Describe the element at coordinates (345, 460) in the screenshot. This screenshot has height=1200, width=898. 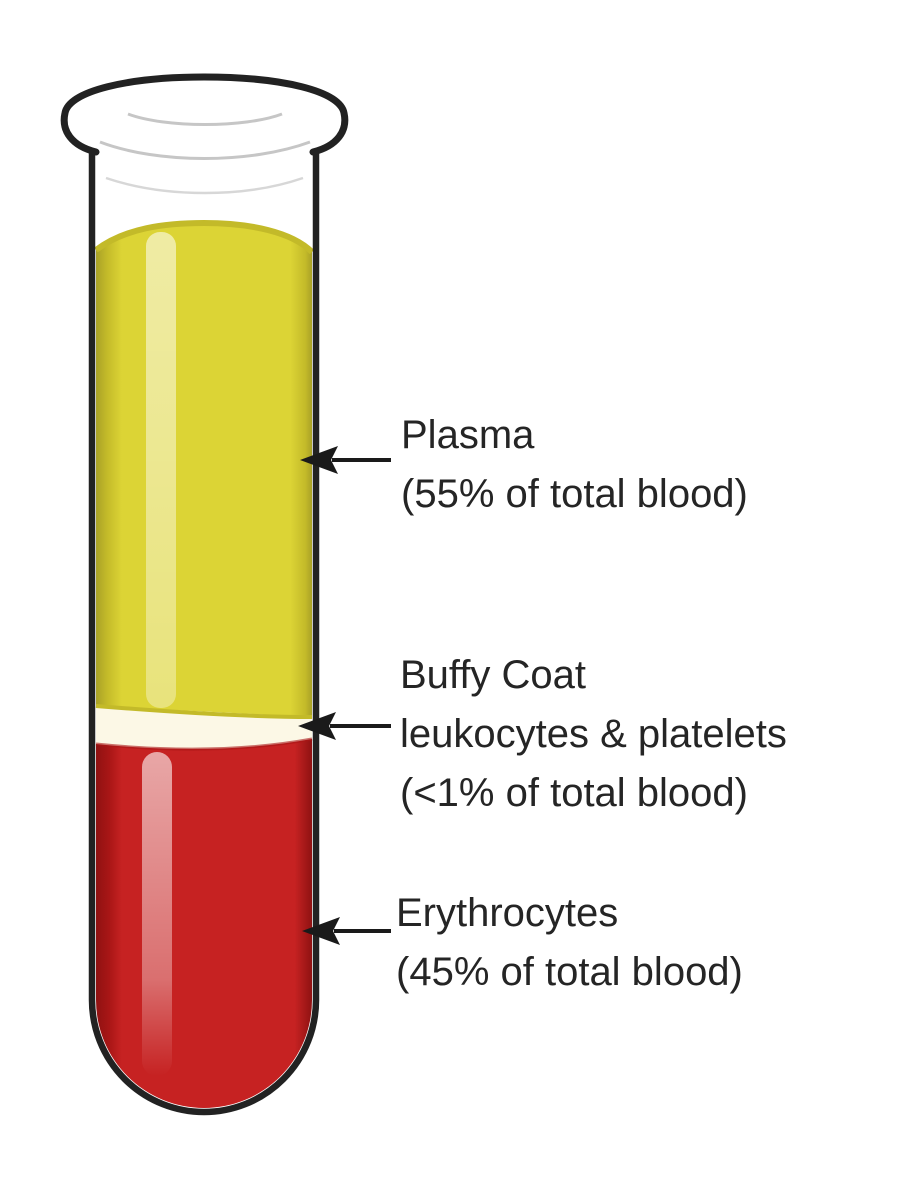
I see `plasma-arrow` at that location.